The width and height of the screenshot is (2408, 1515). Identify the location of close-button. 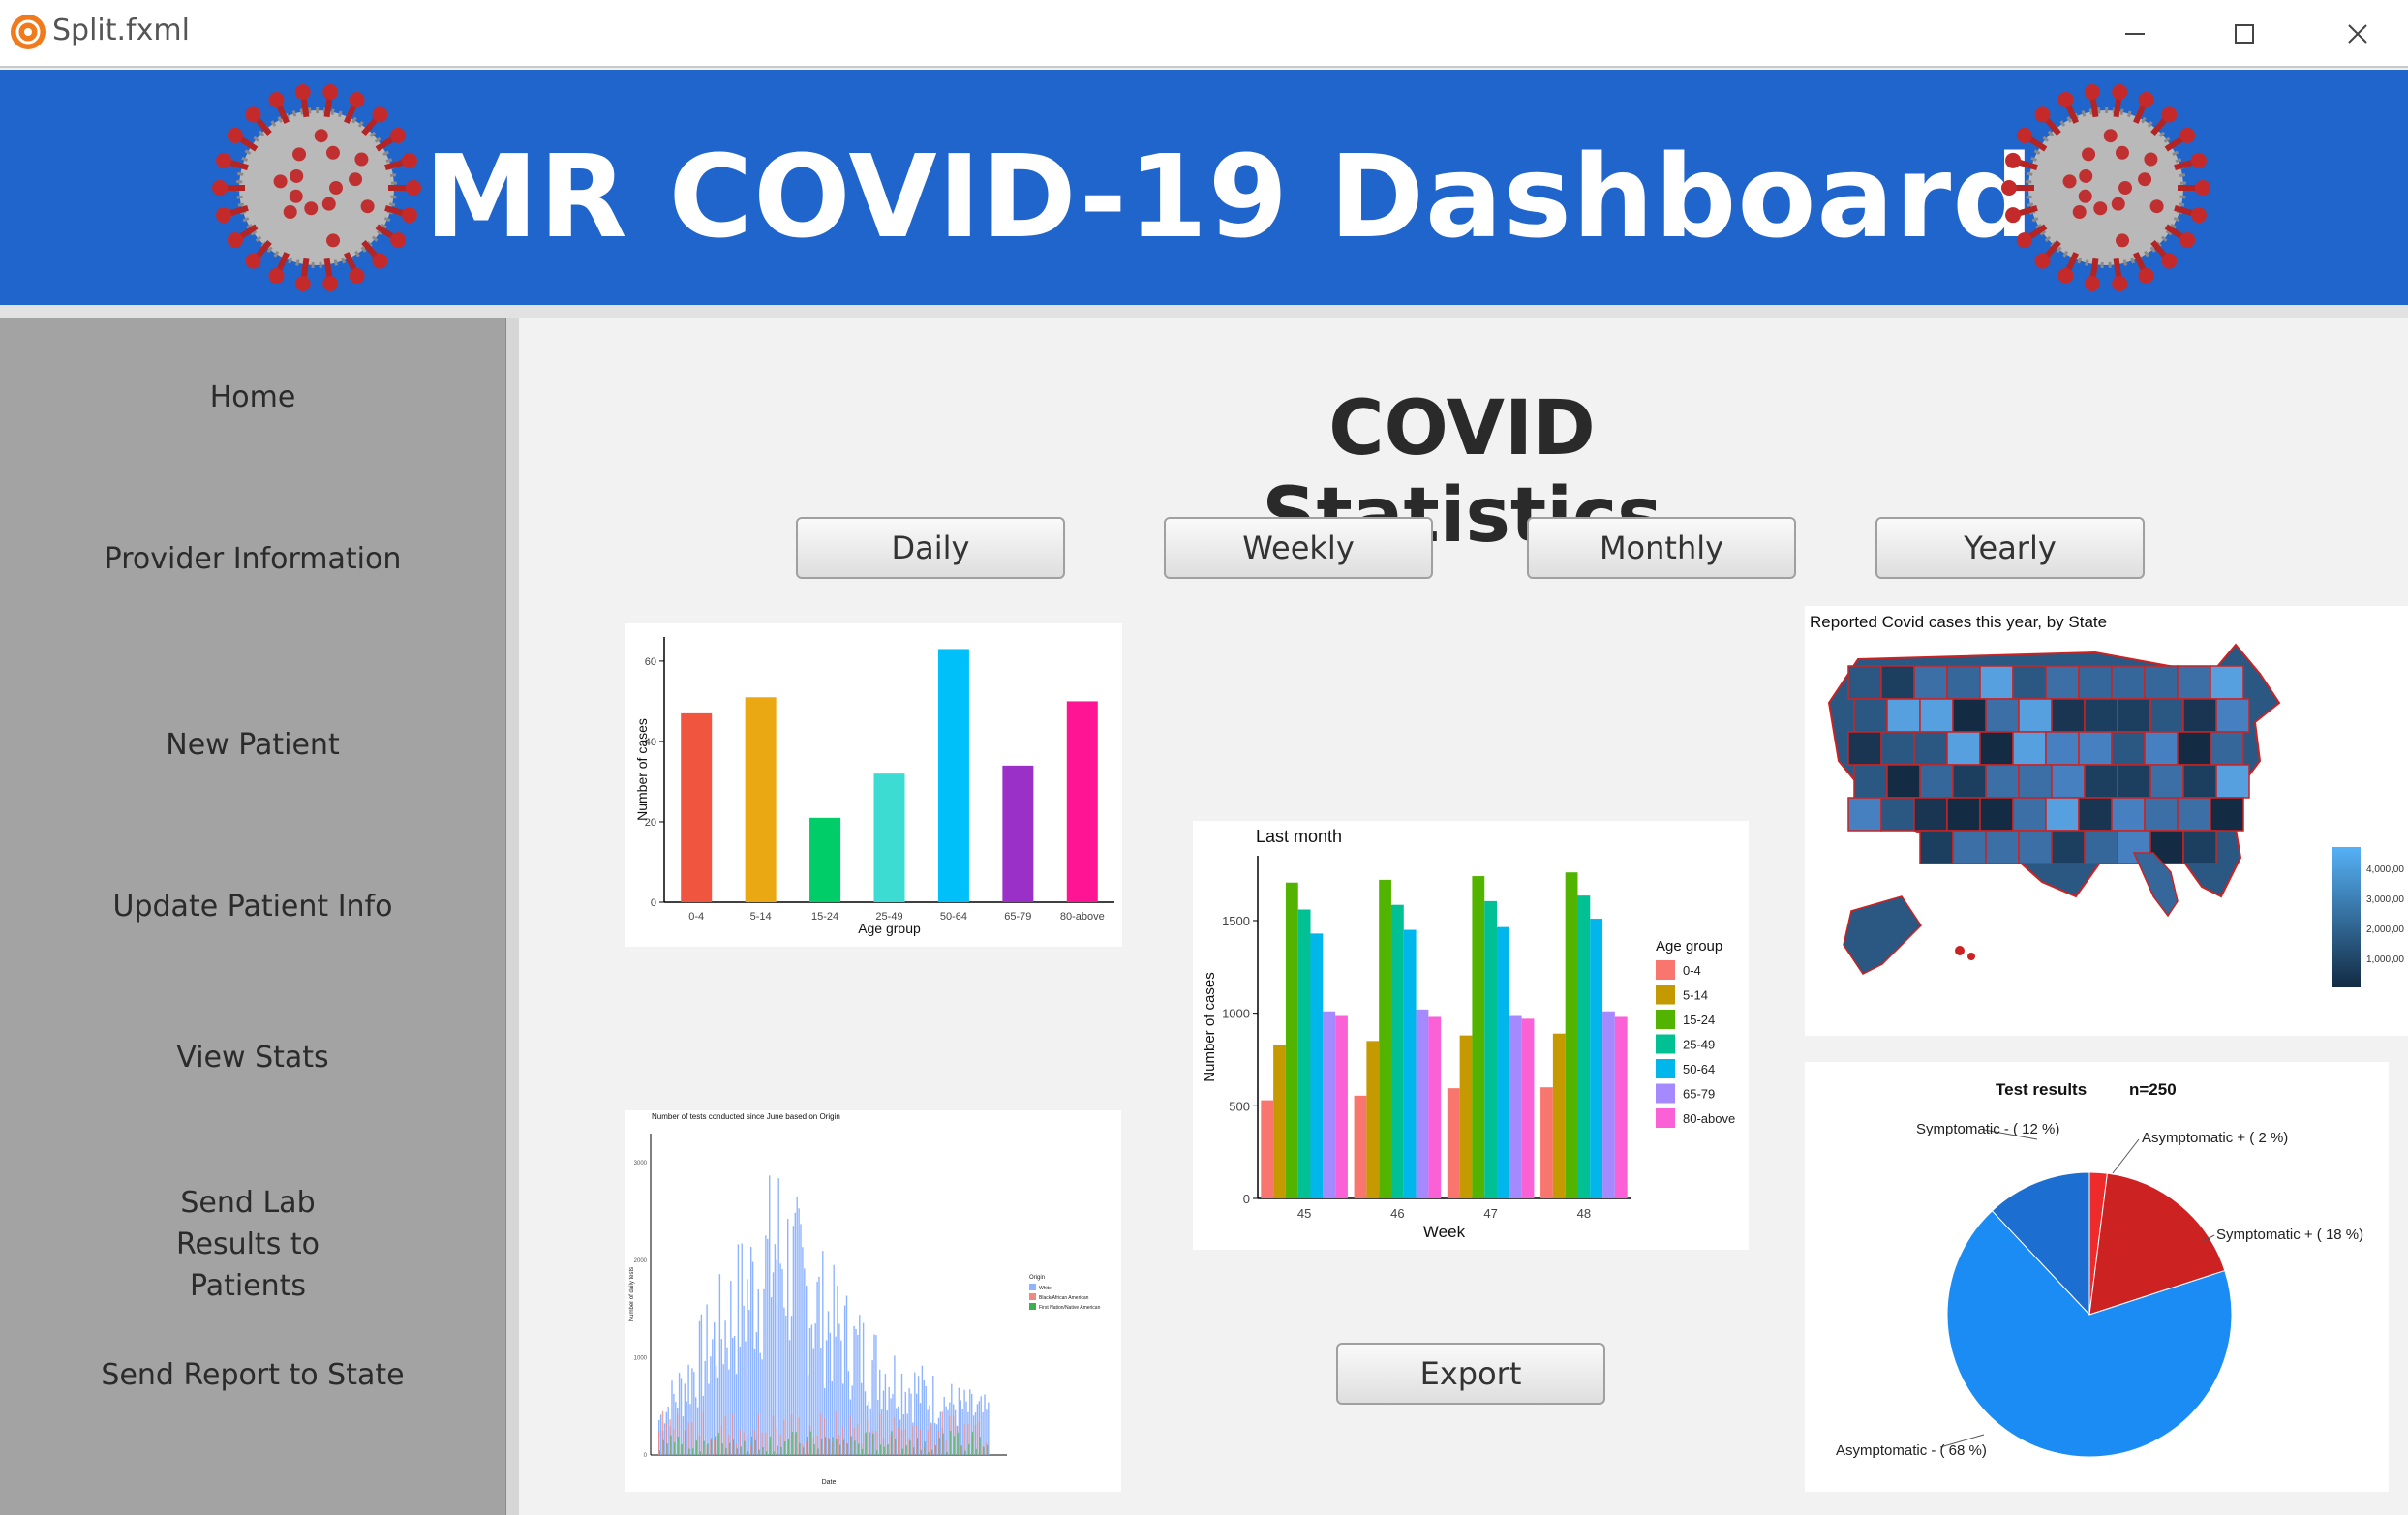
(2358, 34).